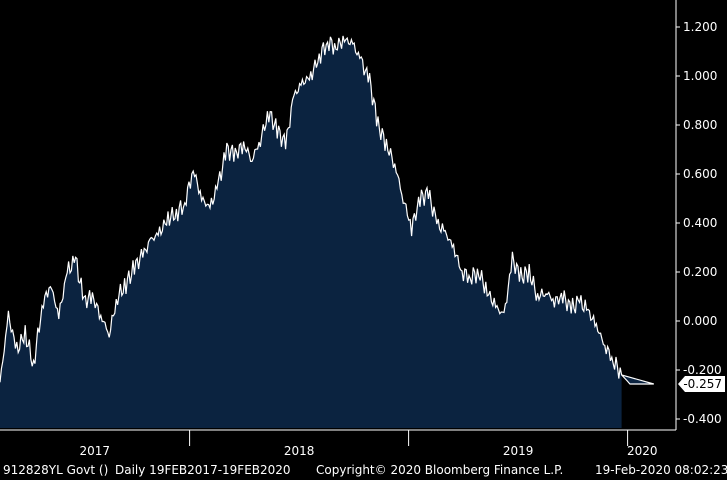 The height and width of the screenshot is (480, 727). What do you see at coordinates (700, 321) in the screenshot?
I see `y-tick-label-6: 0.000` at bounding box center [700, 321].